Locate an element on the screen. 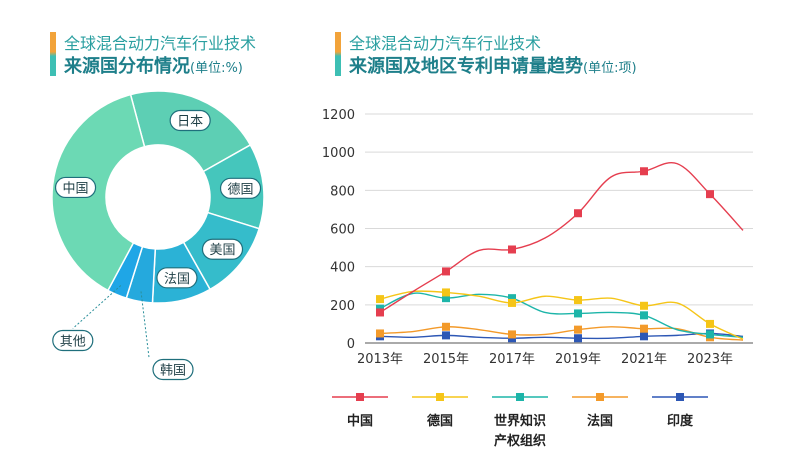 The height and width of the screenshot is (459, 795). donut-title-line2: 来源国分布情况(单位:%) is located at coordinates (153, 65).